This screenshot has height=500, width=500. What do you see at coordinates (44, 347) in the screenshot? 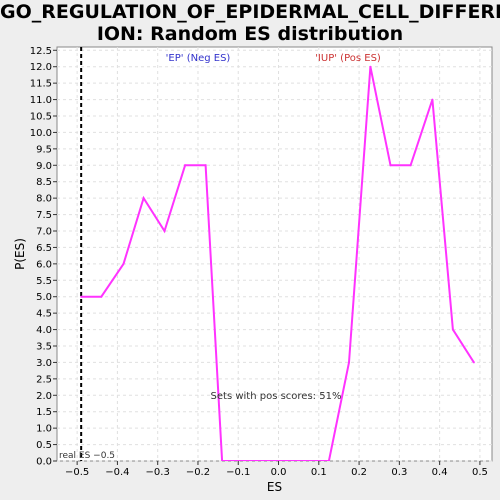
I see `y-tick-label: 3.5` at bounding box center [44, 347].